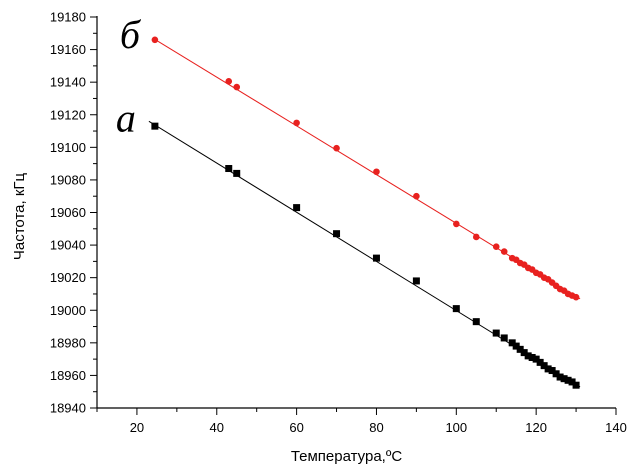  I want to click on x-tick-label: 60, so click(296, 427).